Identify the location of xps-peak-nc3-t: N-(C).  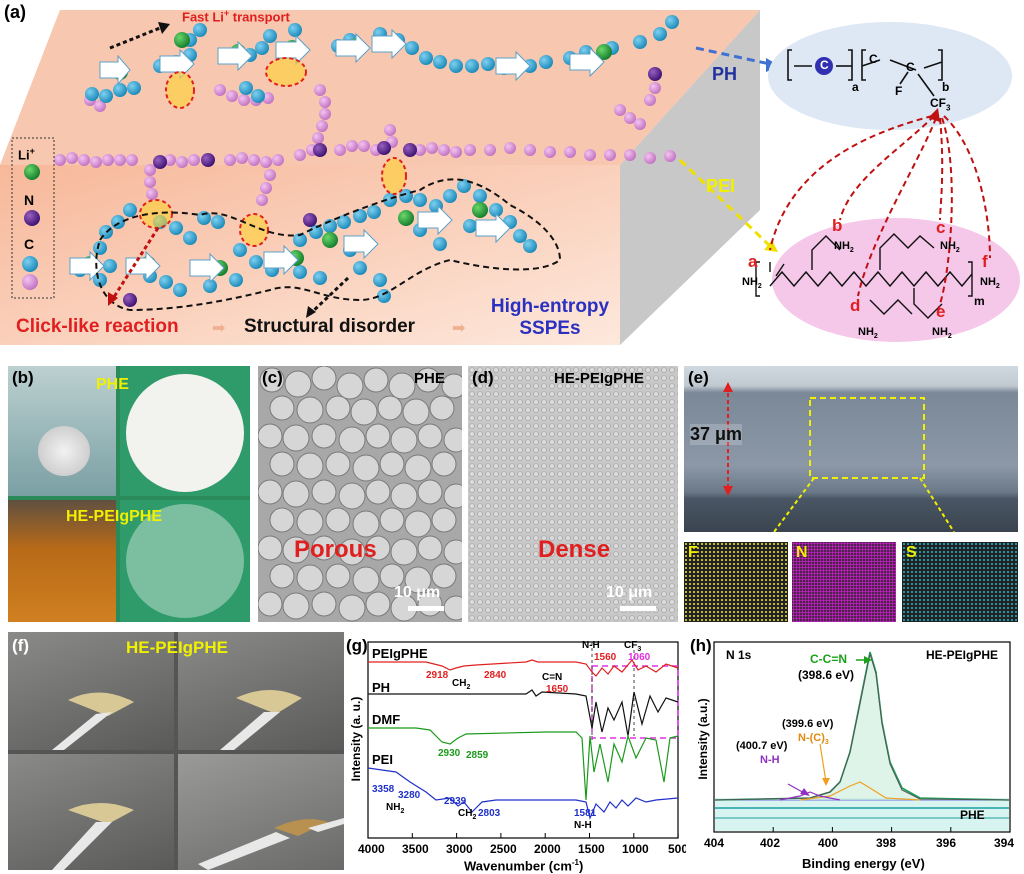
(811, 738).